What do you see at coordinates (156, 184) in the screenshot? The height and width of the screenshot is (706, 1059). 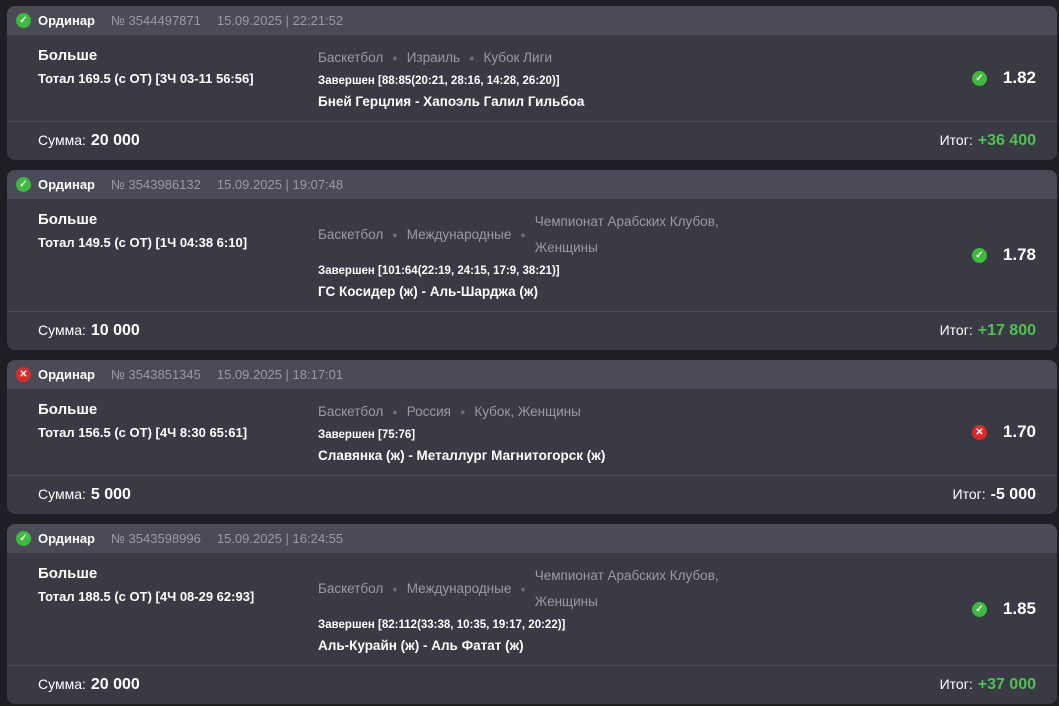 I see `bet-number: № 3543986132` at bounding box center [156, 184].